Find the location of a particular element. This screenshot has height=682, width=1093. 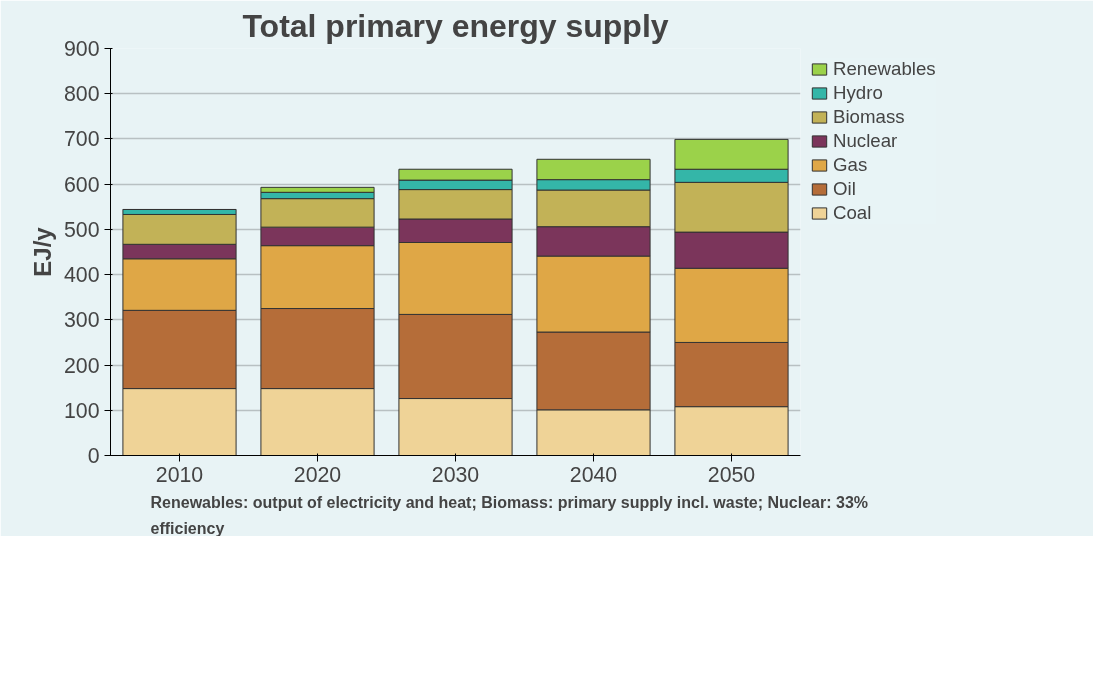

y-tick-label: 900 is located at coordinates (81, 49).